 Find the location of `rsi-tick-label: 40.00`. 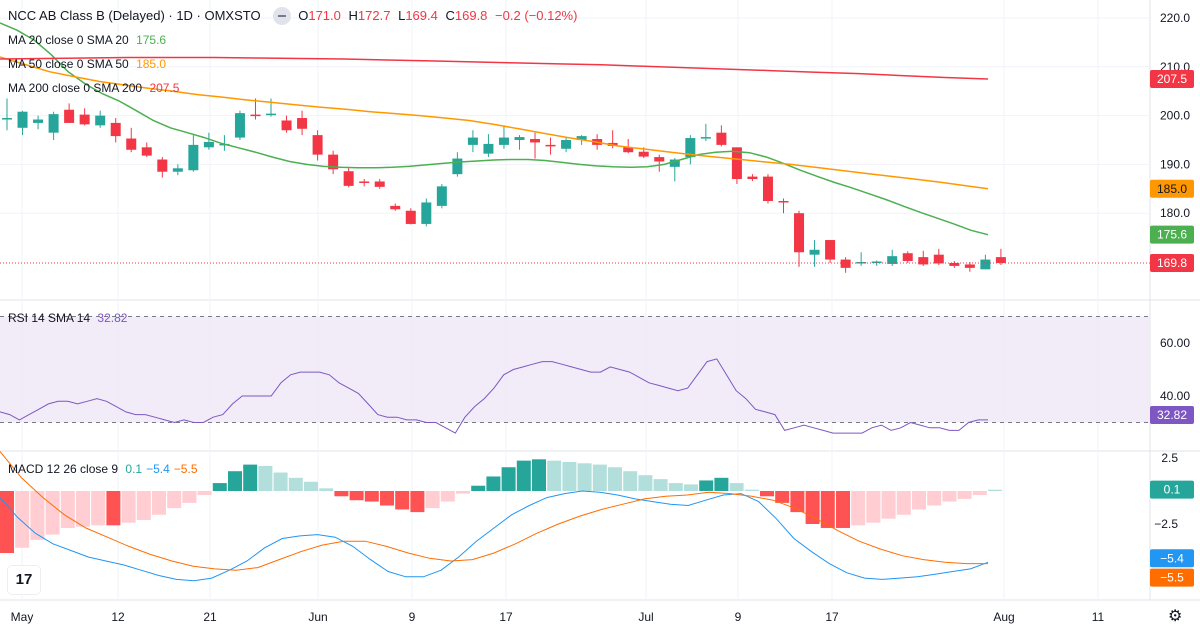

rsi-tick-label: 40.00 is located at coordinates (1175, 396).